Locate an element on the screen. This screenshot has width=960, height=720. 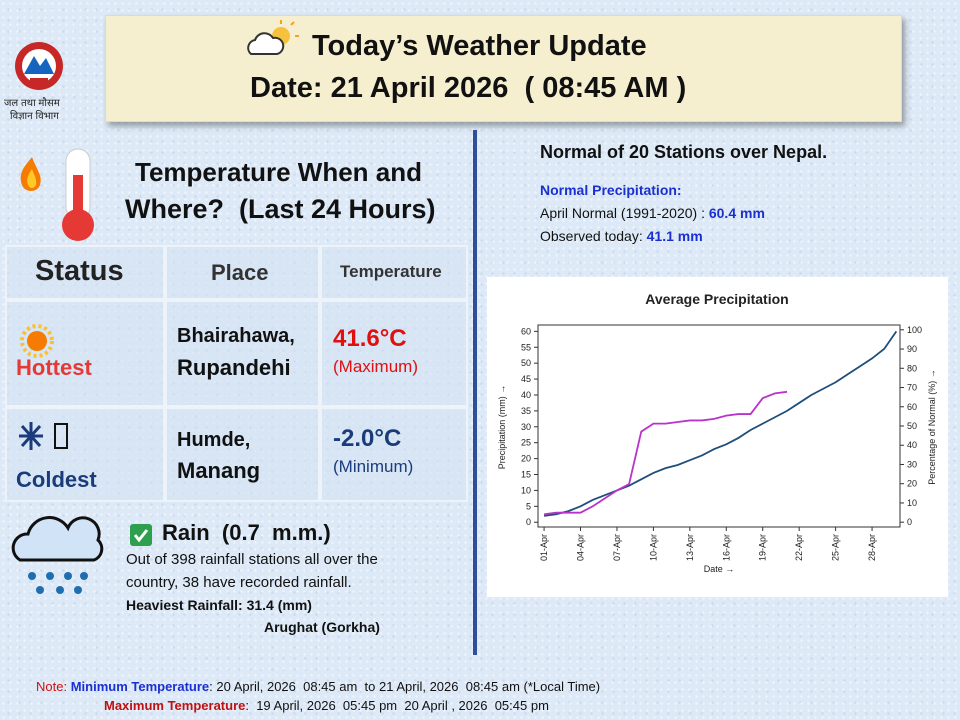
y-tick-label: 5 is located at coordinates (528, 506).